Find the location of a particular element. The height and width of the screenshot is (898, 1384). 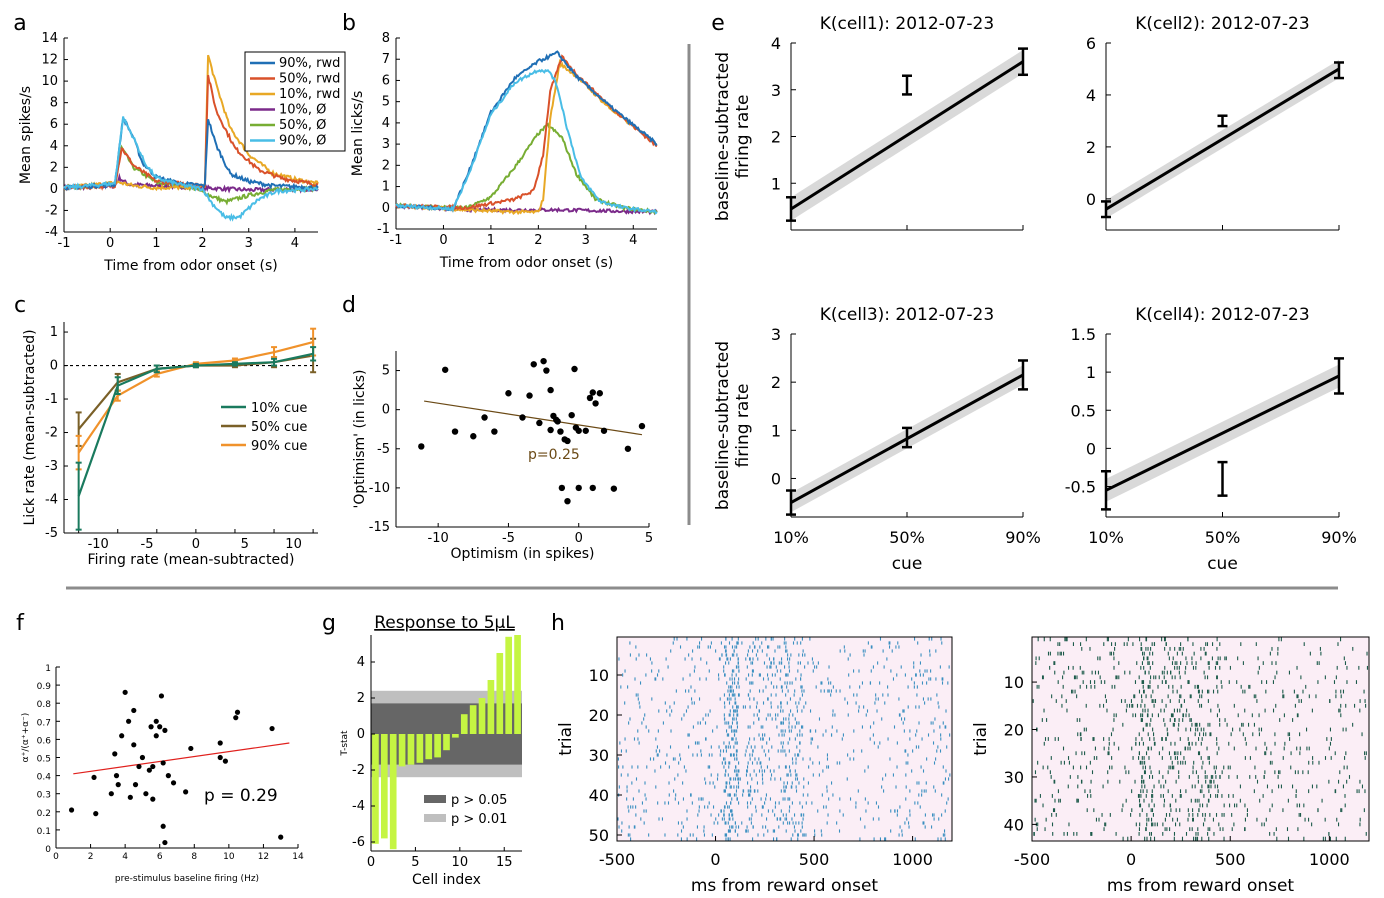

a-series-line is located at coordinates (191, 169).